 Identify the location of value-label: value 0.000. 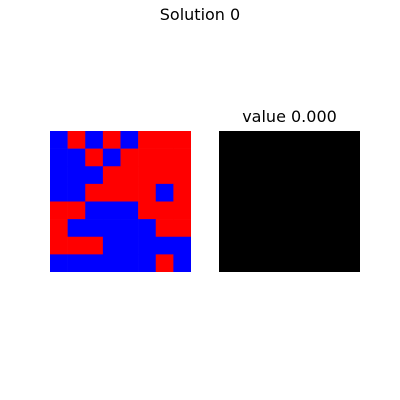
(289, 116).